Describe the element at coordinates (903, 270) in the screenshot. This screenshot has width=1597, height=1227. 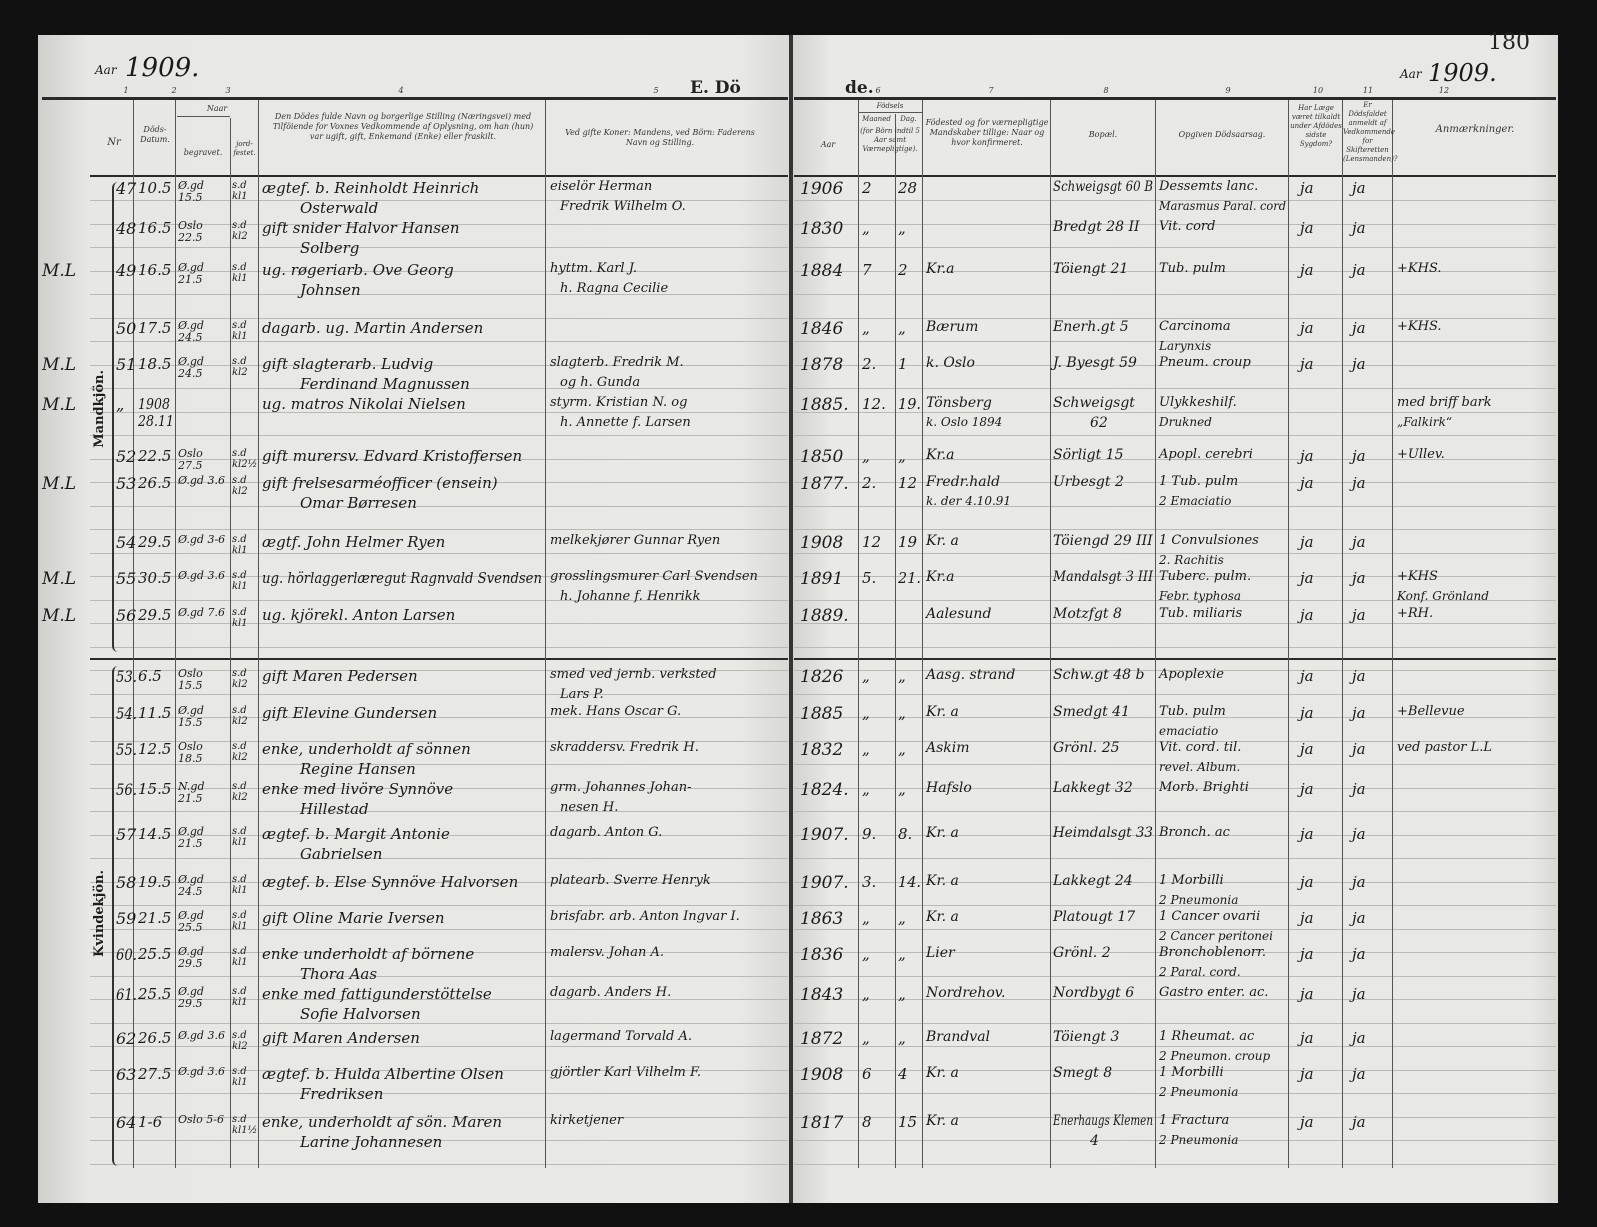
I see `birth-day: 2` at that location.